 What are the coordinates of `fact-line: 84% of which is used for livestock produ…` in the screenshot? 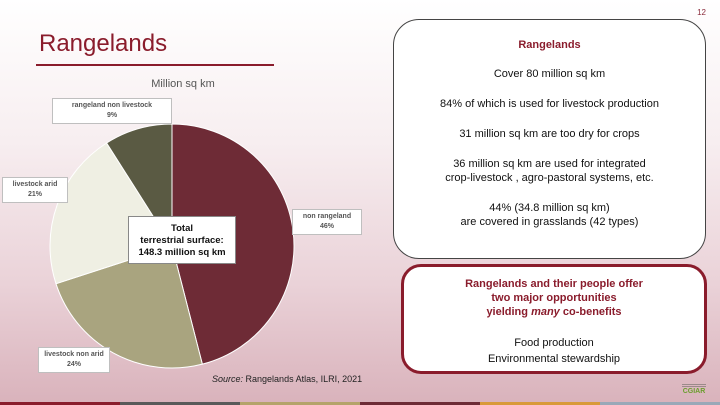 It's located at (549, 104).